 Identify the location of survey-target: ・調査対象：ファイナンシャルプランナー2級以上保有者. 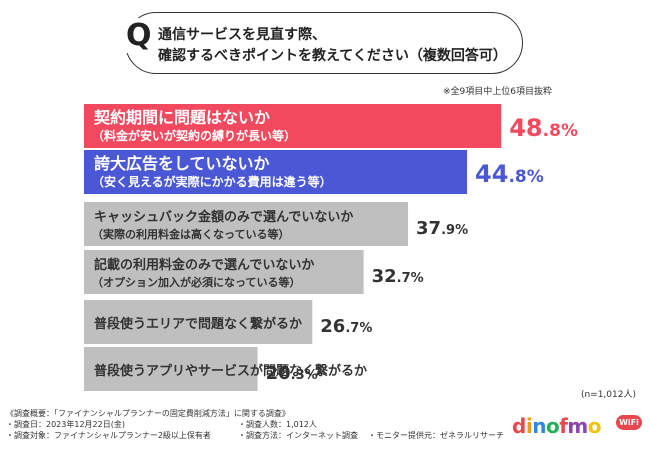
(108, 435).